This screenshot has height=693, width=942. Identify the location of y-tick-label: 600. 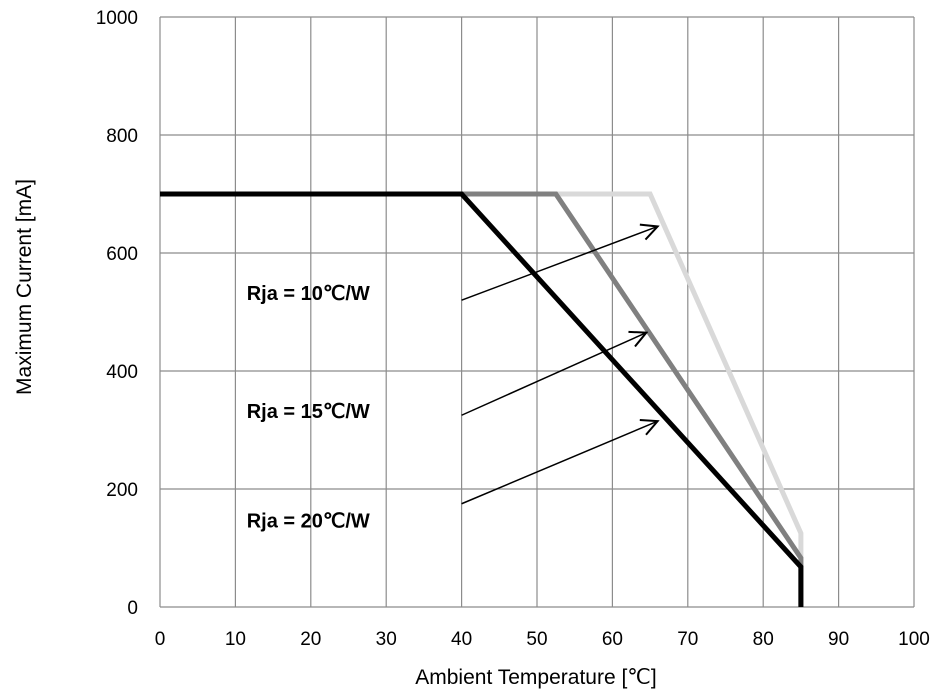
(122, 254).